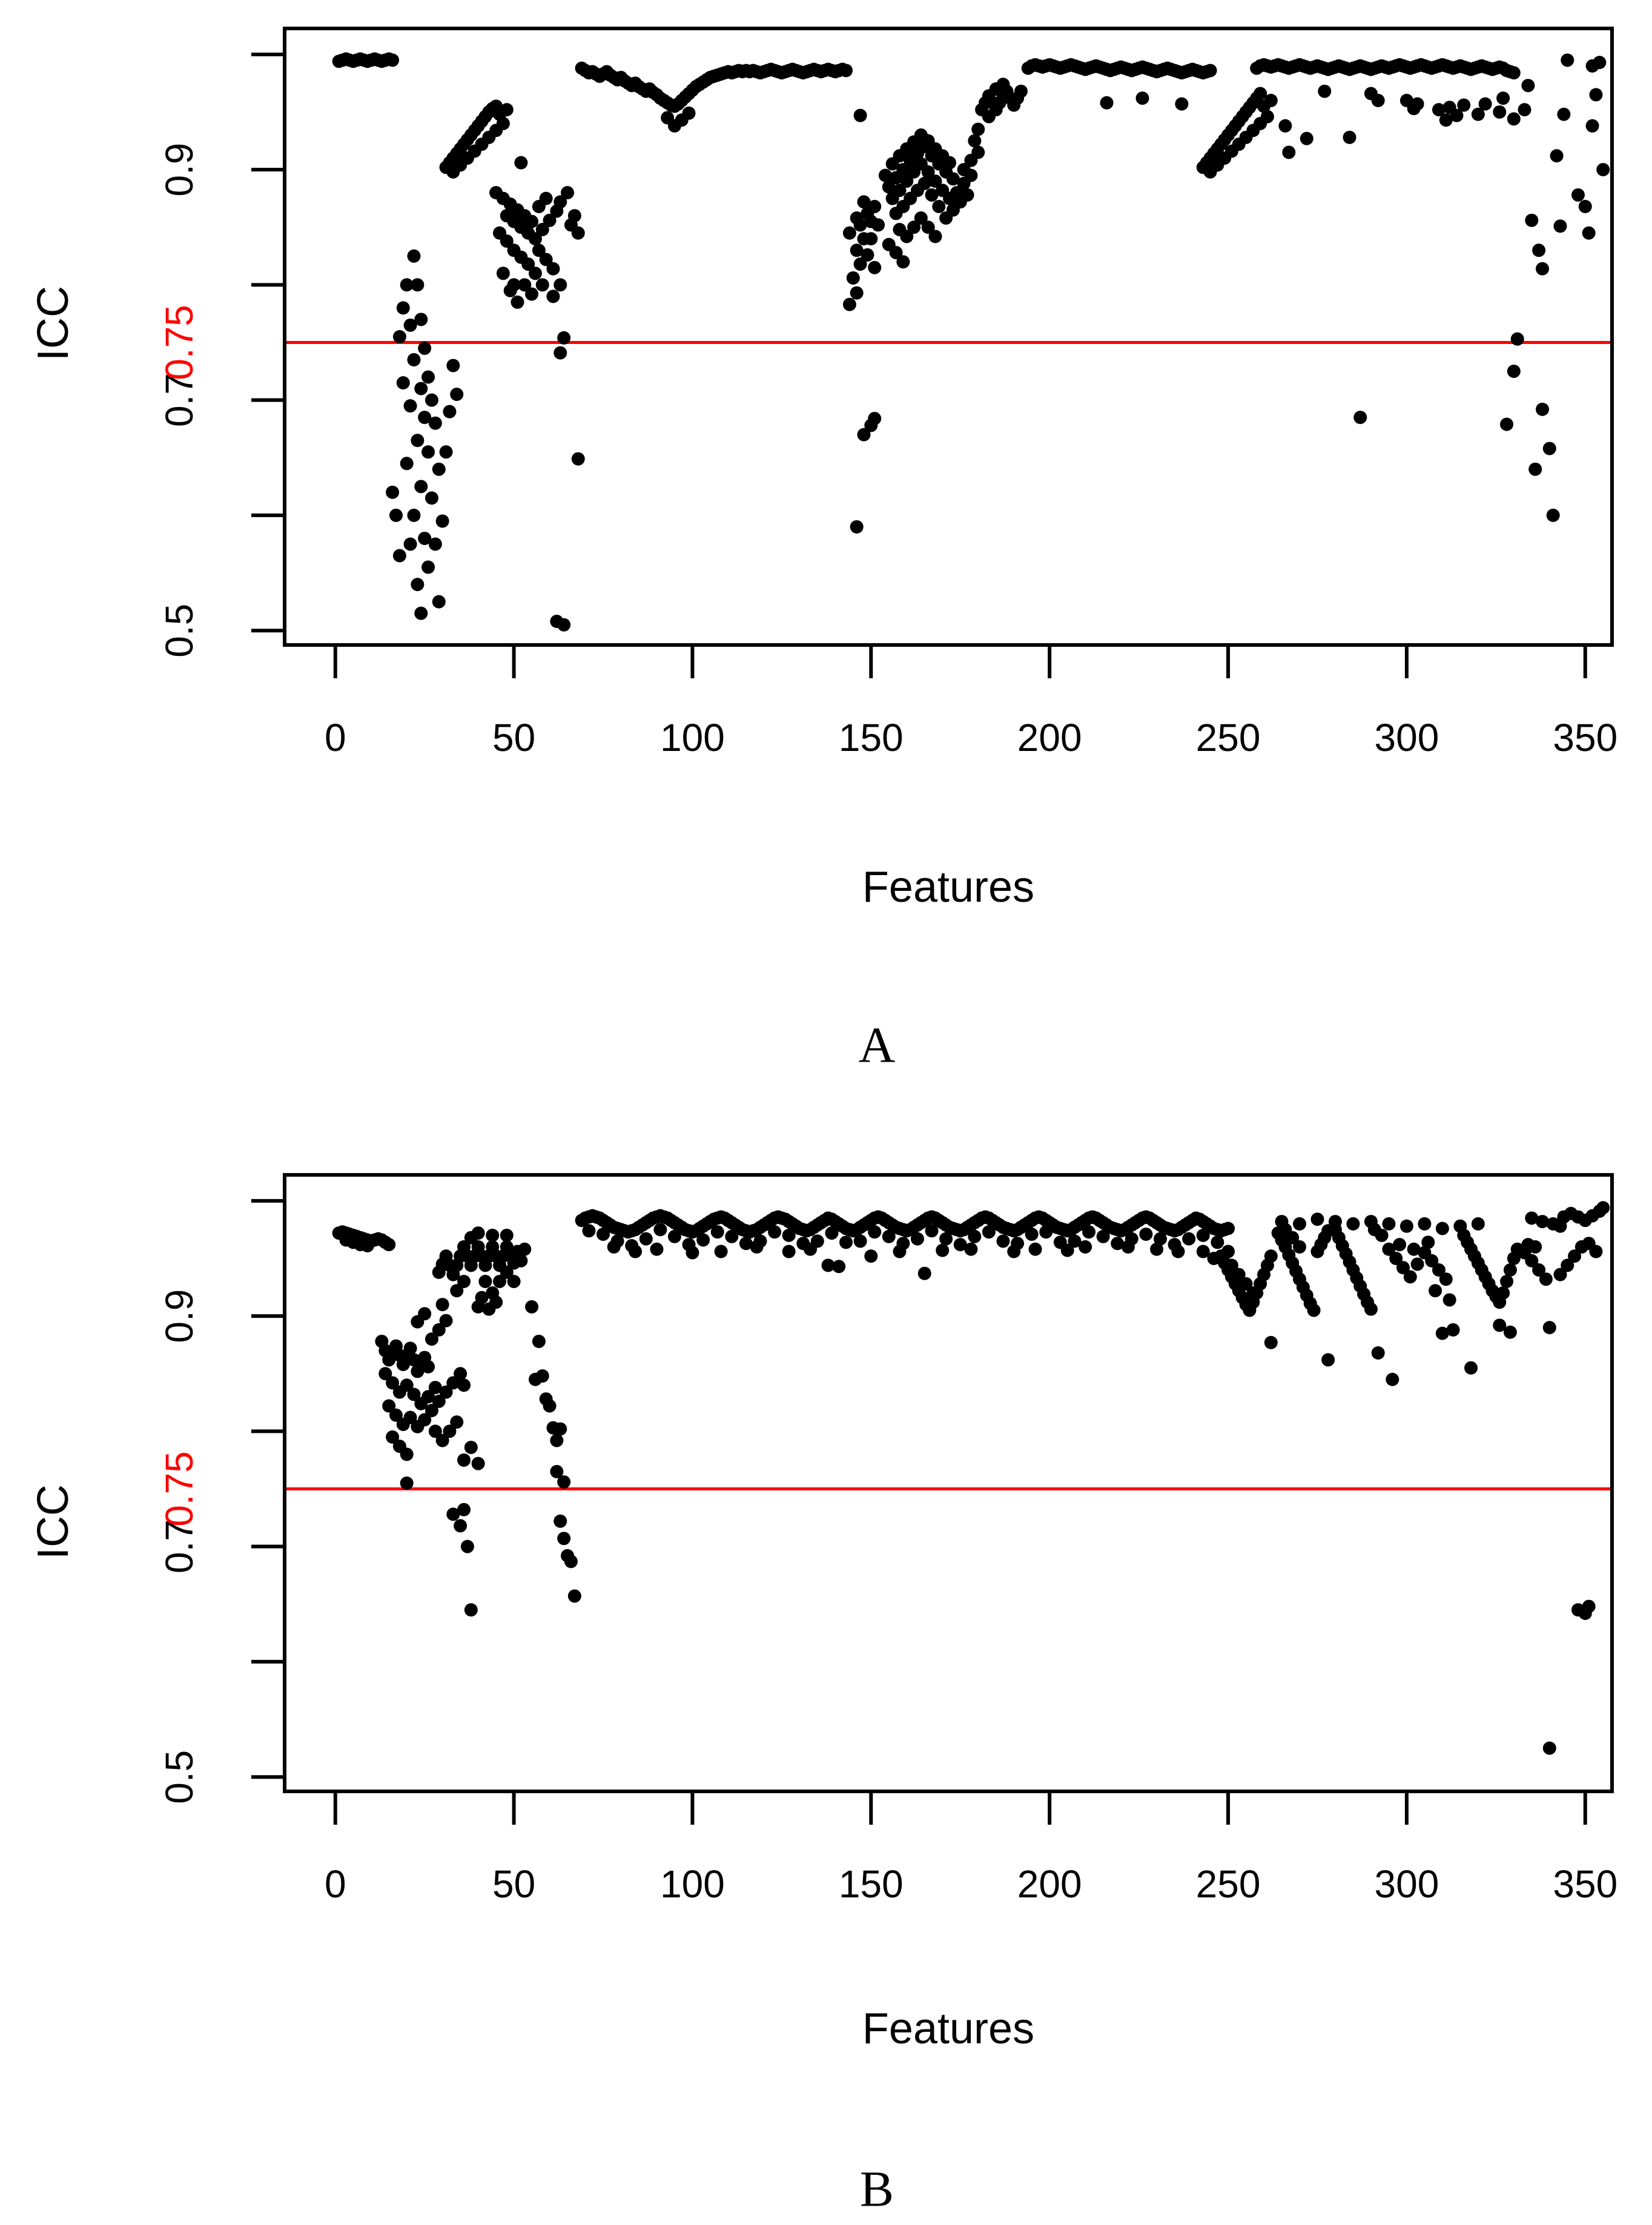  I want to click on x-tick-label: 150, so click(871, 737).